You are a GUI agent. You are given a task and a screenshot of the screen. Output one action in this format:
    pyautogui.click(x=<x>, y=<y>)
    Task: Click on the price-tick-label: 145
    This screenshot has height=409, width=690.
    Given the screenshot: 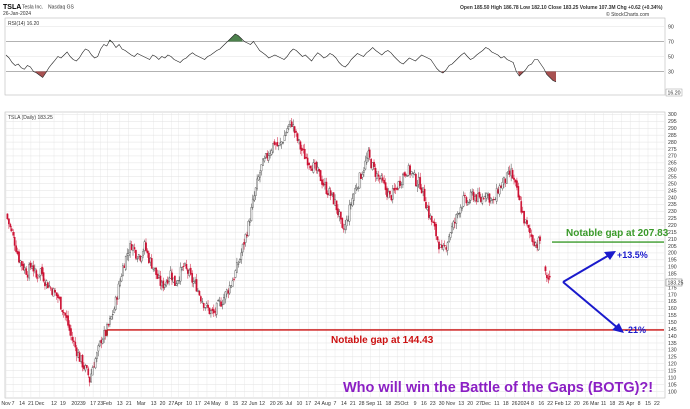 What is the action you would take?
    pyautogui.click(x=672, y=330)
    